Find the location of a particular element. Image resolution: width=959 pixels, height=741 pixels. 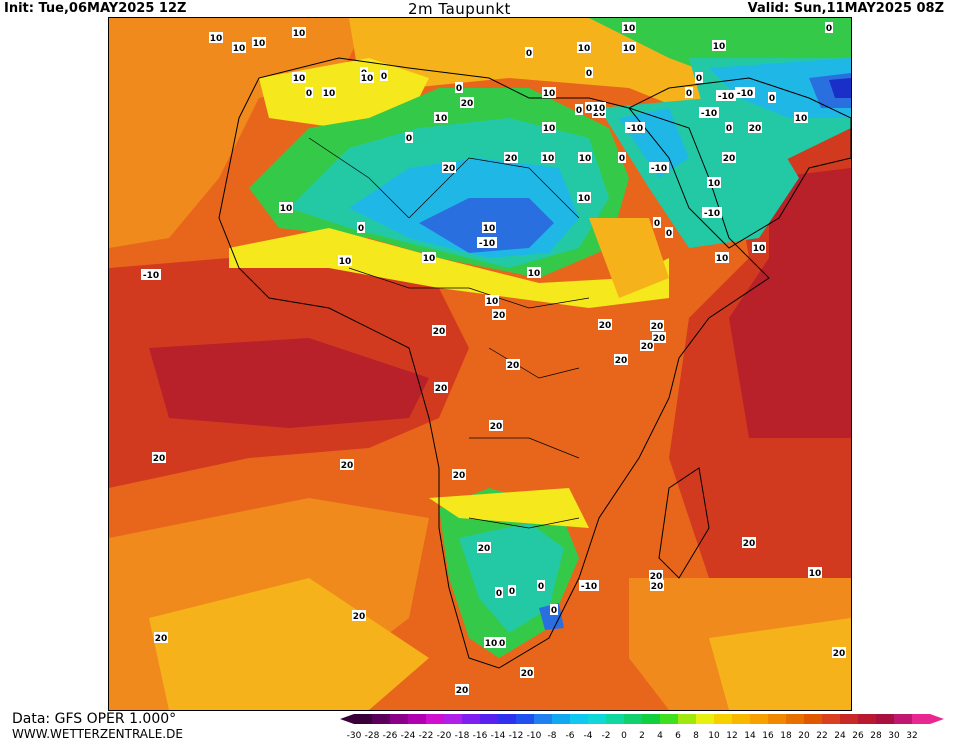

scale-tick-label: 24 is located at coordinates (840, 736).